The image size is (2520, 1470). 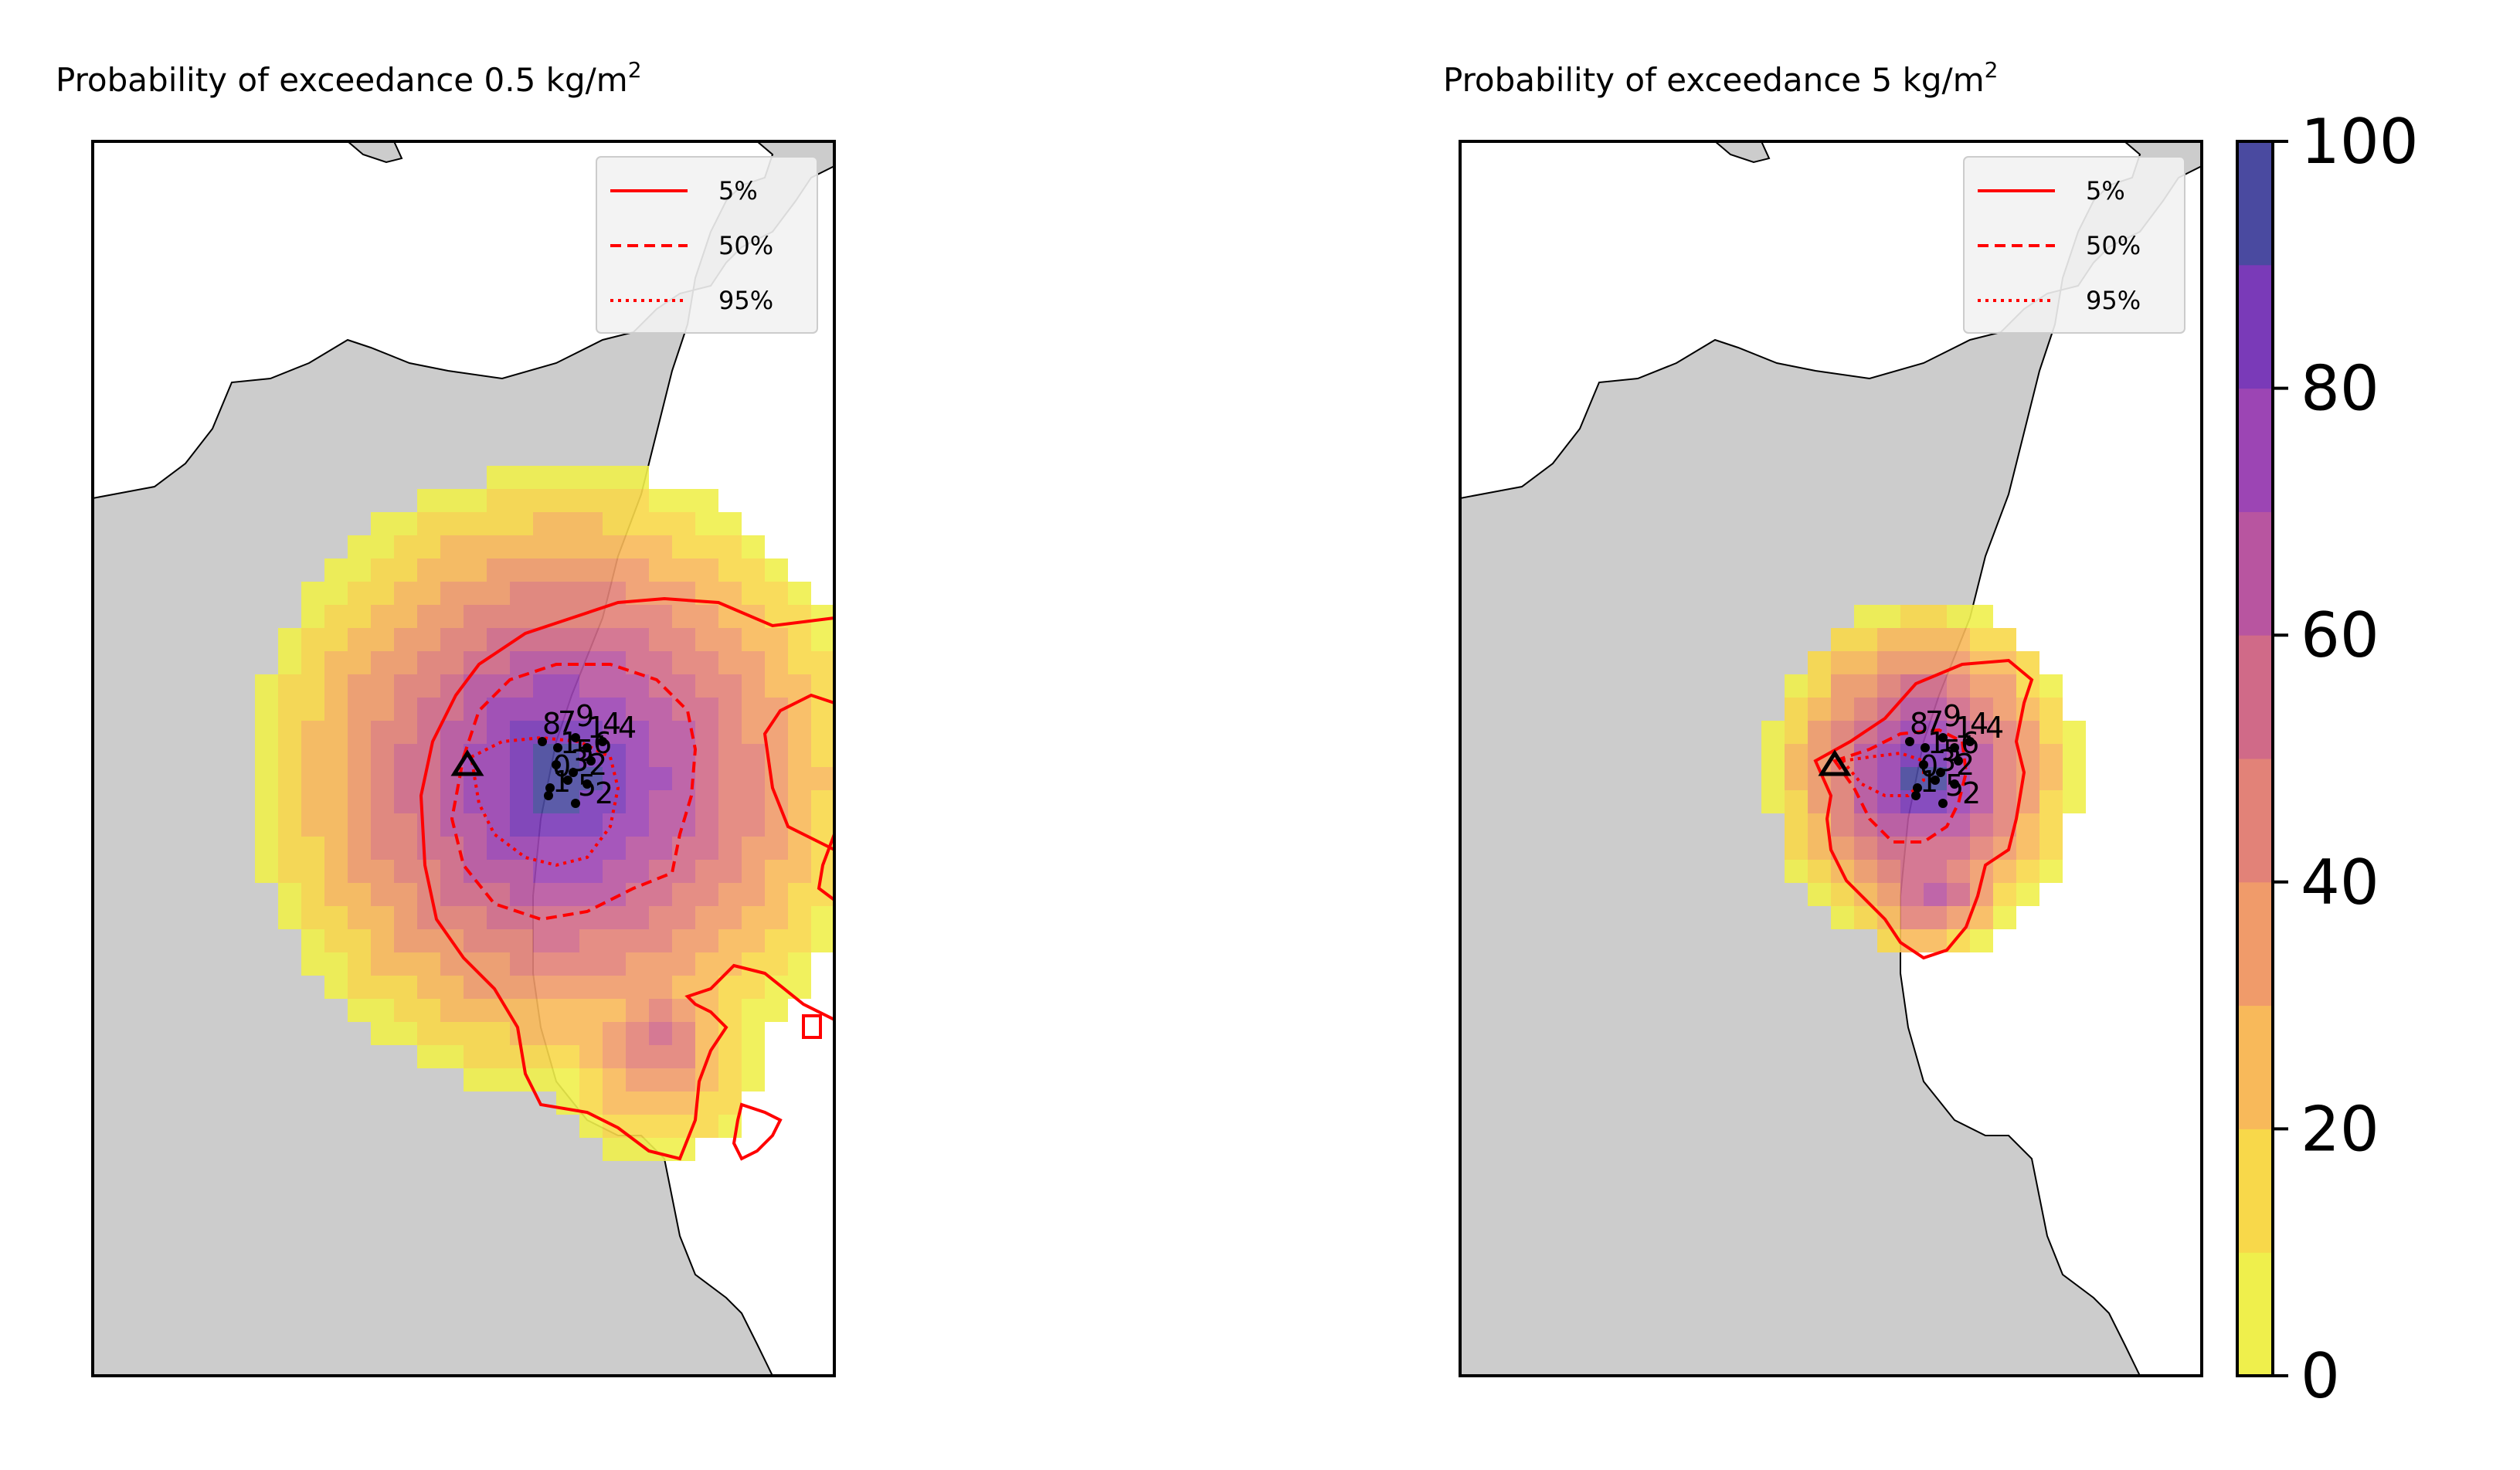 What do you see at coordinates (1929, 782) in the screenshot?
I see `vent-label: 1` at bounding box center [1929, 782].